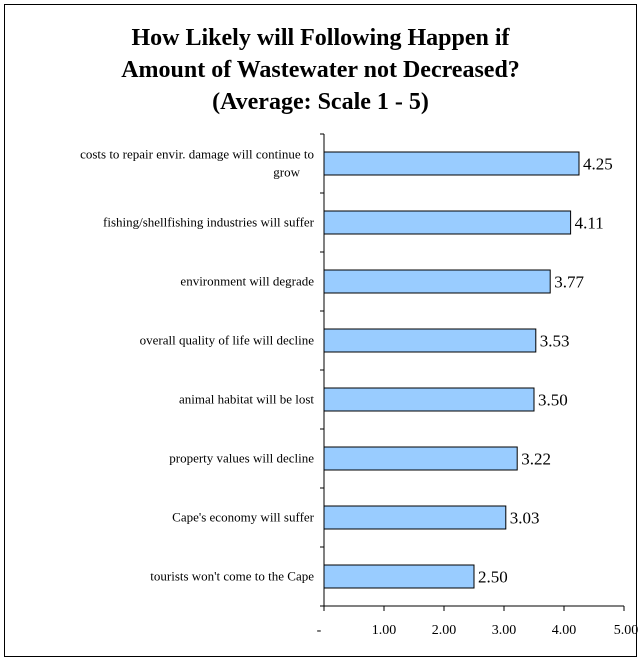 The image size is (644, 660). What do you see at coordinates (384, 630) in the screenshot?
I see `x-tick-label-1: 1.00` at bounding box center [384, 630].